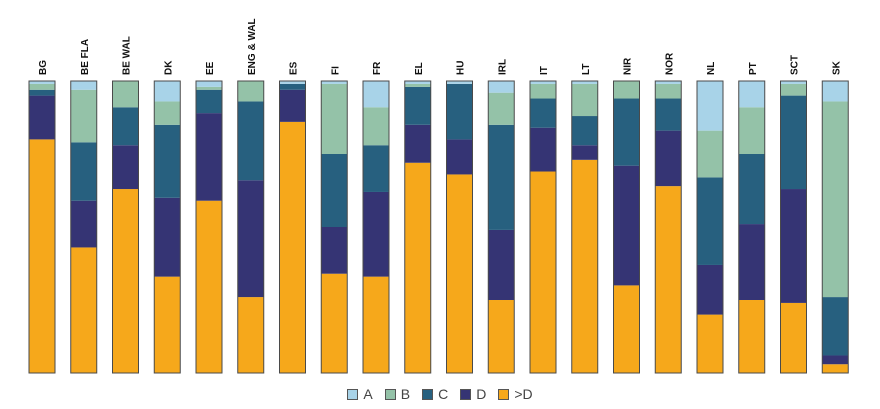 Image resolution: width=880 pixels, height=409 pixels. What do you see at coordinates (836, 67) in the screenshot?
I see `category-label-sk: SK` at bounding box center [836, 67].